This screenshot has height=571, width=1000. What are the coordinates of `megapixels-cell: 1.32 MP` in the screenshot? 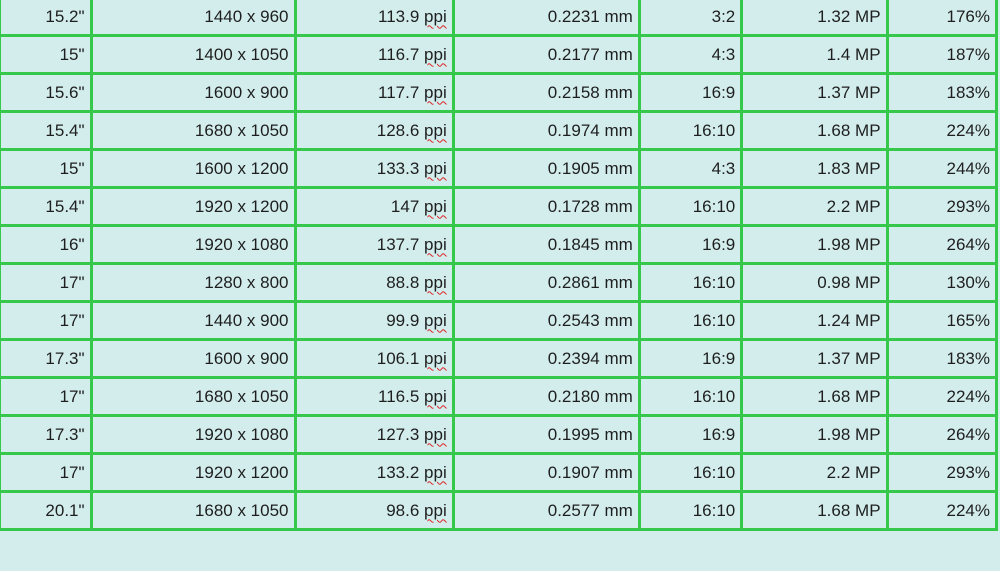 It's located at (814, 18).